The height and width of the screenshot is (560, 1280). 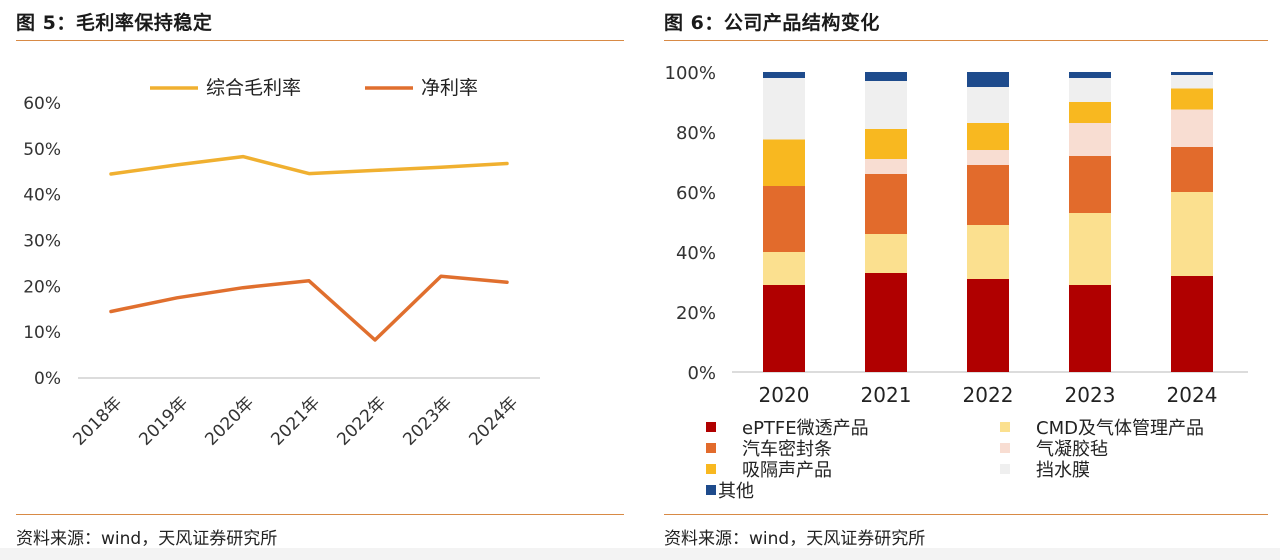 What do you see at coordinates (42, 242) in the screenshot?
I see `y-tick-label: 30%` at bounding box center [42, 242].